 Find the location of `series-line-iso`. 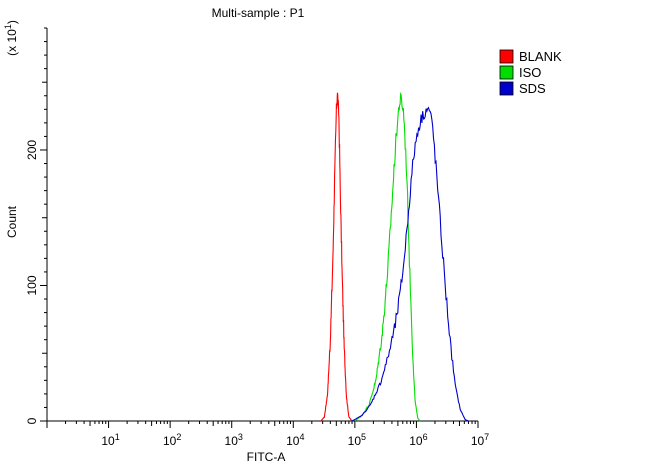

series-line-iso is located at coordinates (387, 256).